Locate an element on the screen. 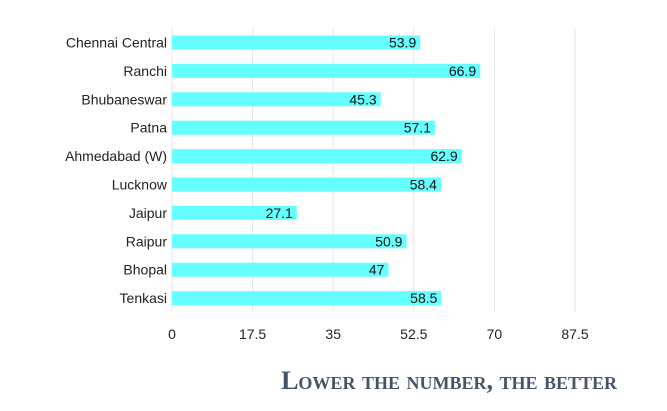 This screenshot has height=411, width=667. category-label: Jaipur is located at coordinates (148, 213).